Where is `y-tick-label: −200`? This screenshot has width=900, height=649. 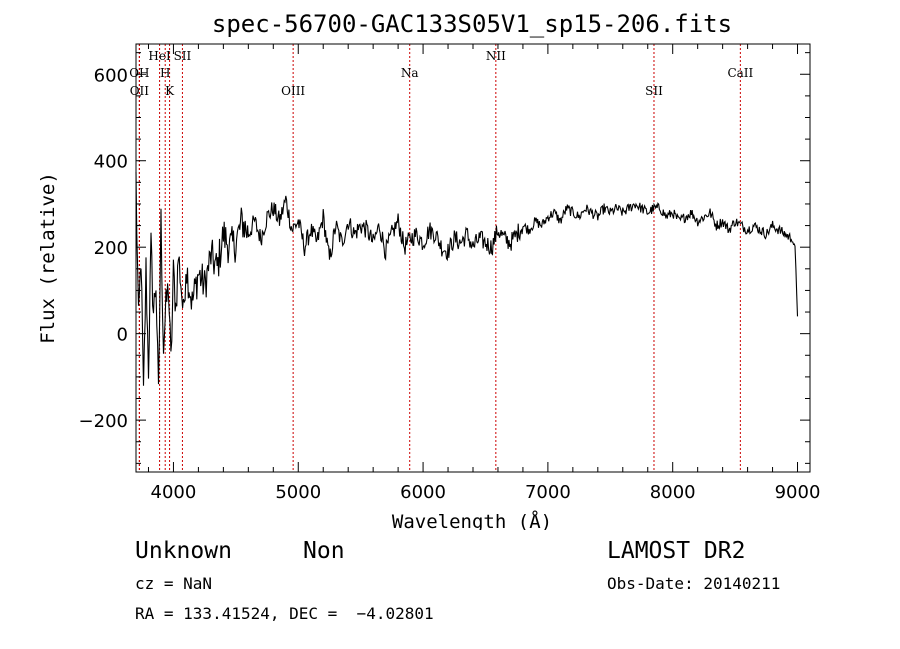
y-tick-label: −200 is located at coordinates (103, 421).